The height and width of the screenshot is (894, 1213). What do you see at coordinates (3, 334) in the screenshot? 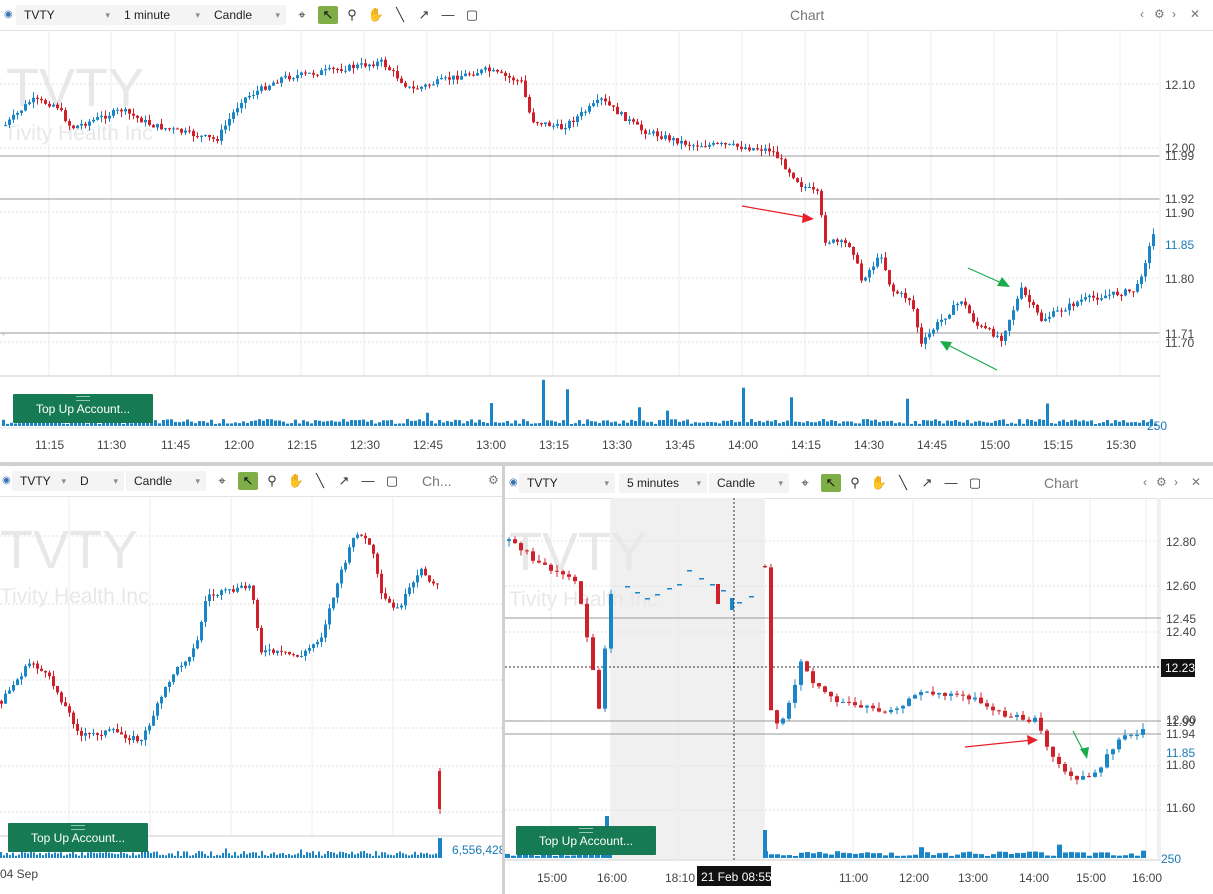
I see `axis-handle-icon: ◦` at bounding box center [3, 334].